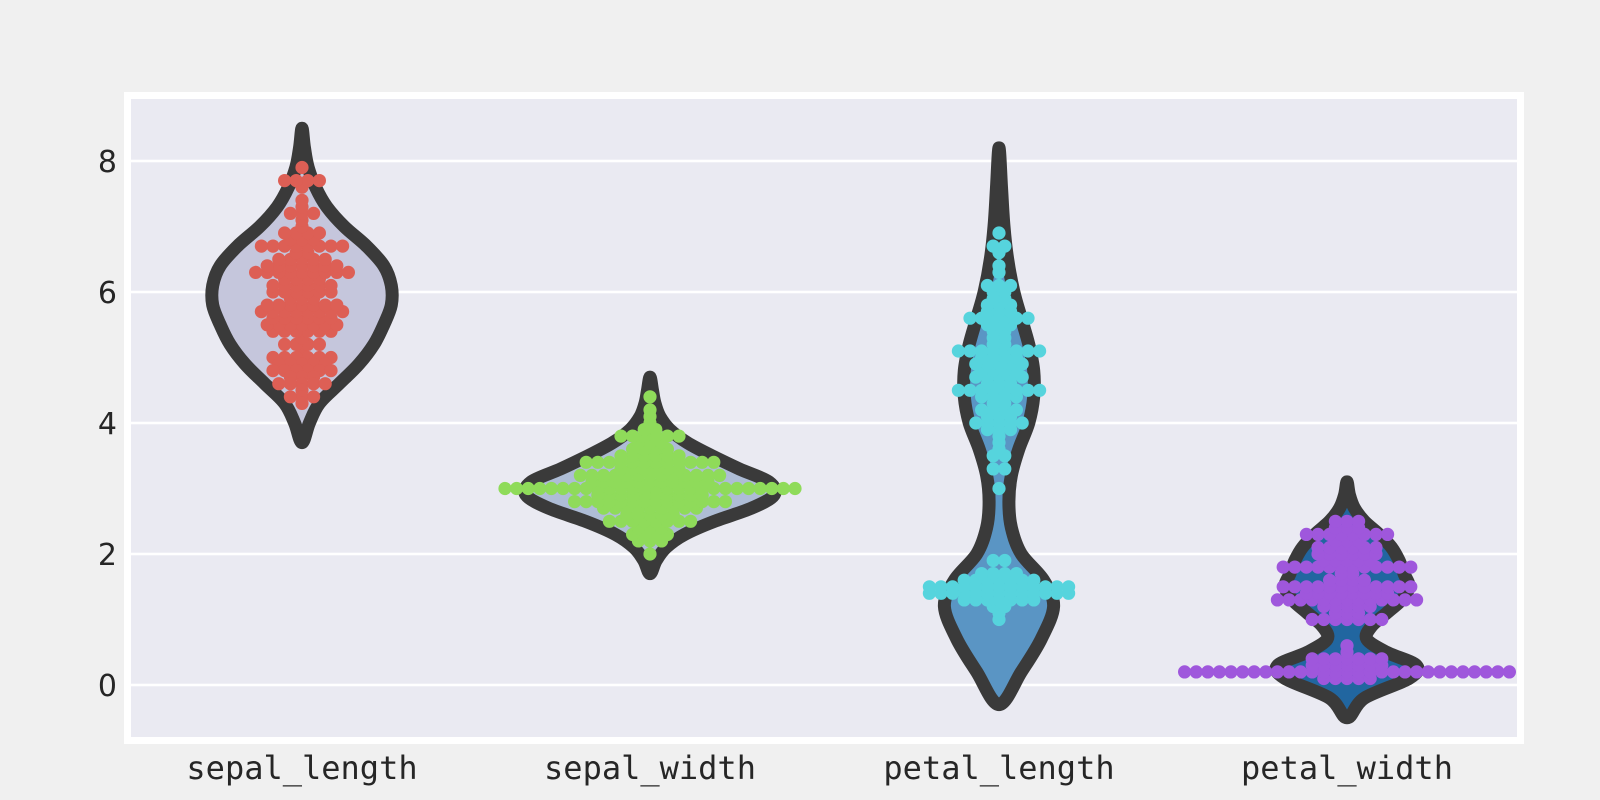 This screenshot has height=800, width=1600. I want to click on swarm-petal_width, so click(1347, 600).